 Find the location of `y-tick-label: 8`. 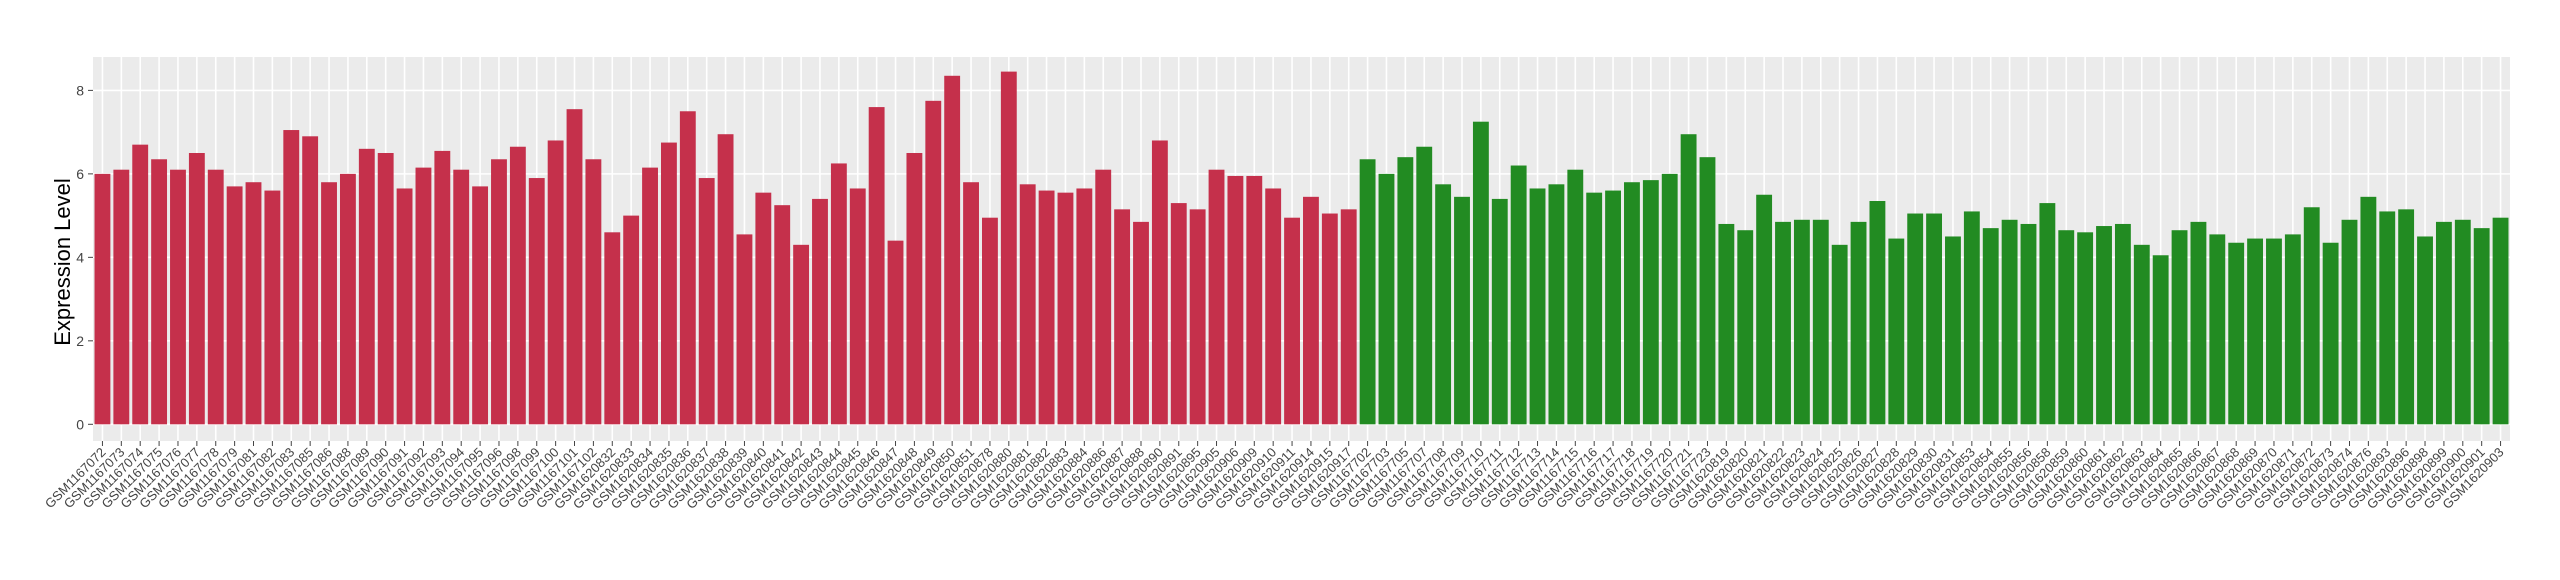

y-tick-label: 8 is located at coordinates (80, 90).